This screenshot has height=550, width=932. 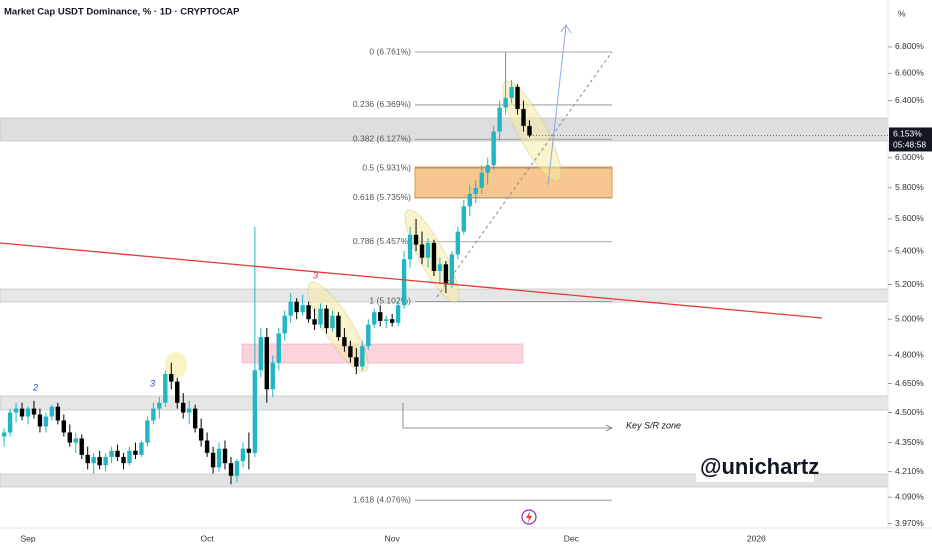 What do you see at coordinates (759, 466) in the screenshot?
I see `watermark: @unichartz` at bounding box center [759, 466].